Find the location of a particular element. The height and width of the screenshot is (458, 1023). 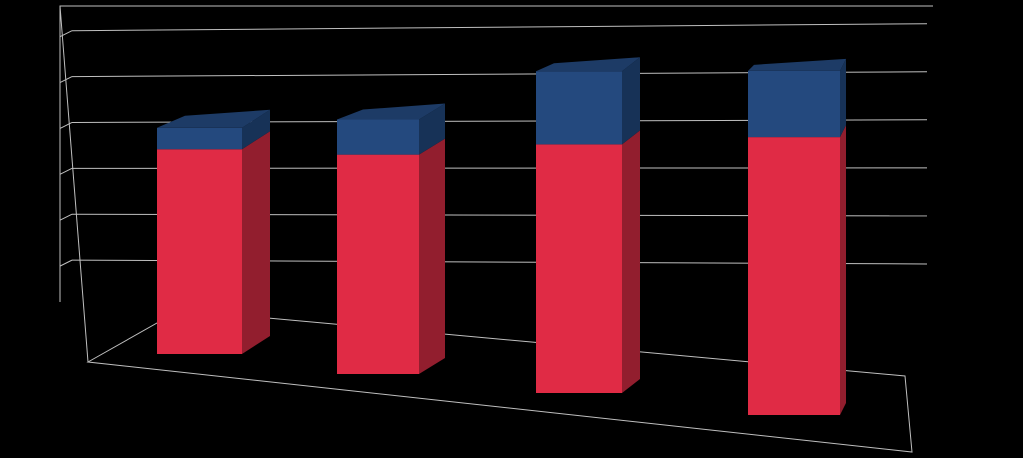

side-wall-edge is located at coordinates (74, 184).